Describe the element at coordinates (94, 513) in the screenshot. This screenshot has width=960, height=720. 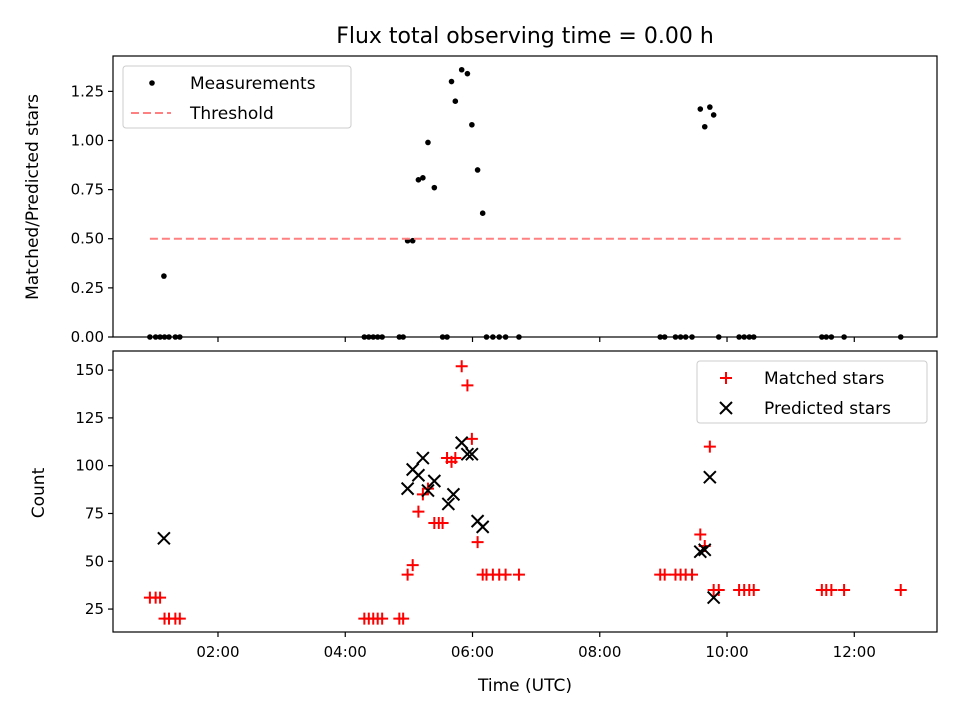
I see `bottom-y-tick-label: 75` at that location.